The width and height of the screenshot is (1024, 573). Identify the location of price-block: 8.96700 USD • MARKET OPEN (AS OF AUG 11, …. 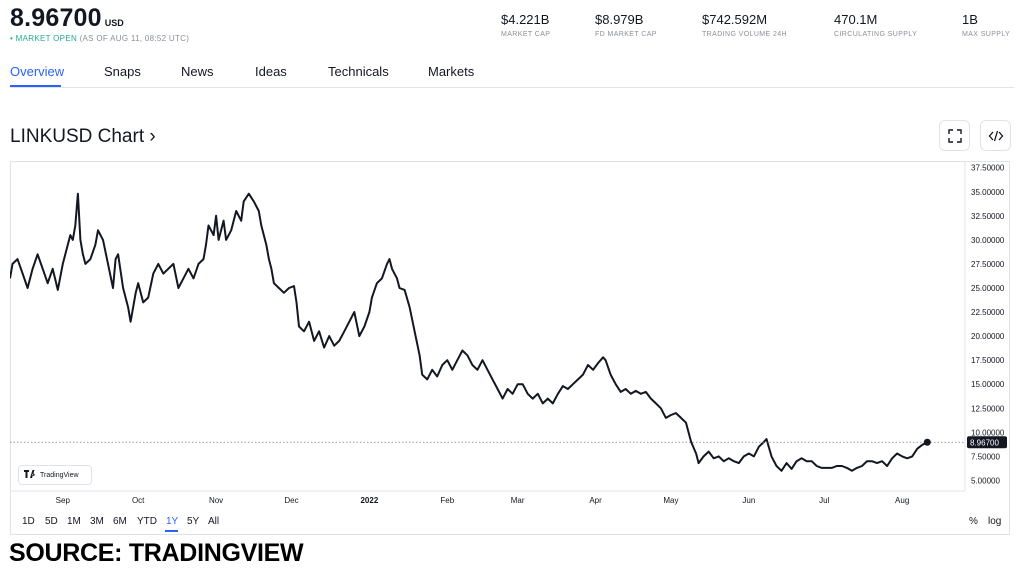
(99, 23).